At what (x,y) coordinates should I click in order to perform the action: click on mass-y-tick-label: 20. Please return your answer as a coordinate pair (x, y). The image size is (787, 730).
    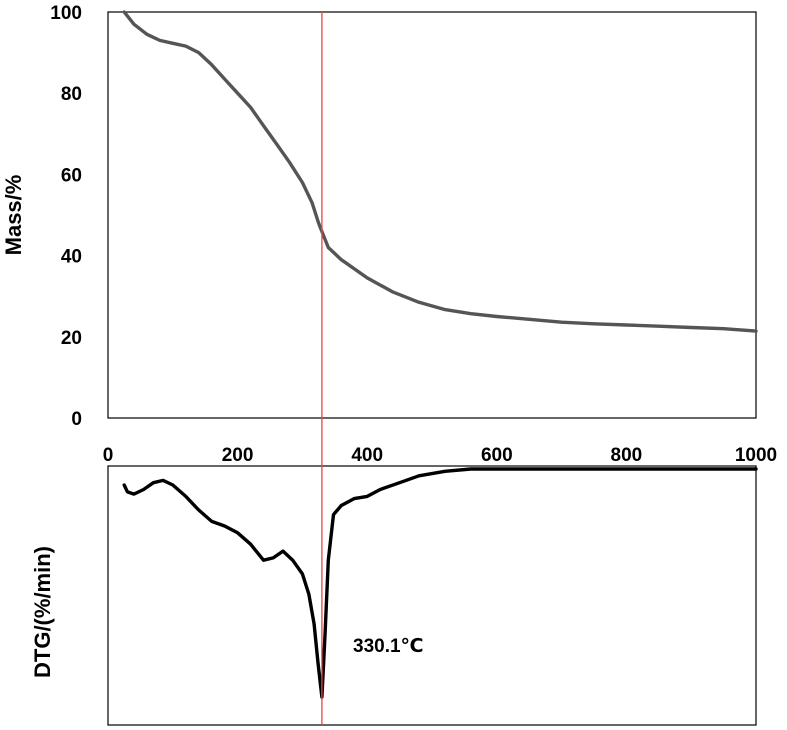
    Looking at the image, I should click on (71, 338).